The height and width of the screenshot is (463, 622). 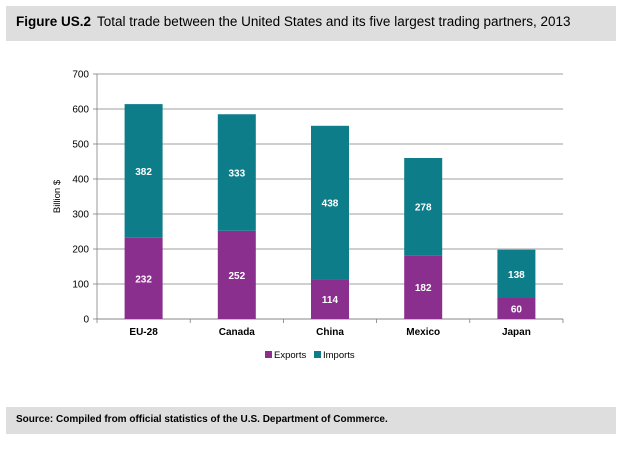 I want to click on data-label-imports-eu-28: 382, so click(x=143, y=172).